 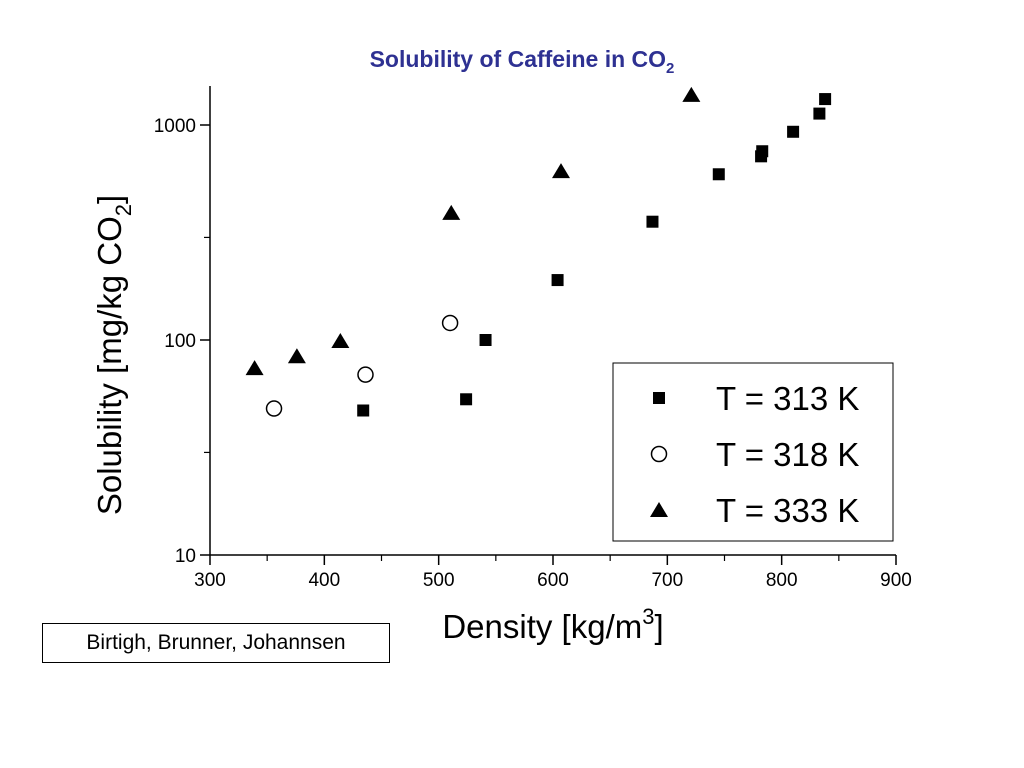 I want to click on legend-label-series-3: T = 333 K, so click(x=787, y=510).